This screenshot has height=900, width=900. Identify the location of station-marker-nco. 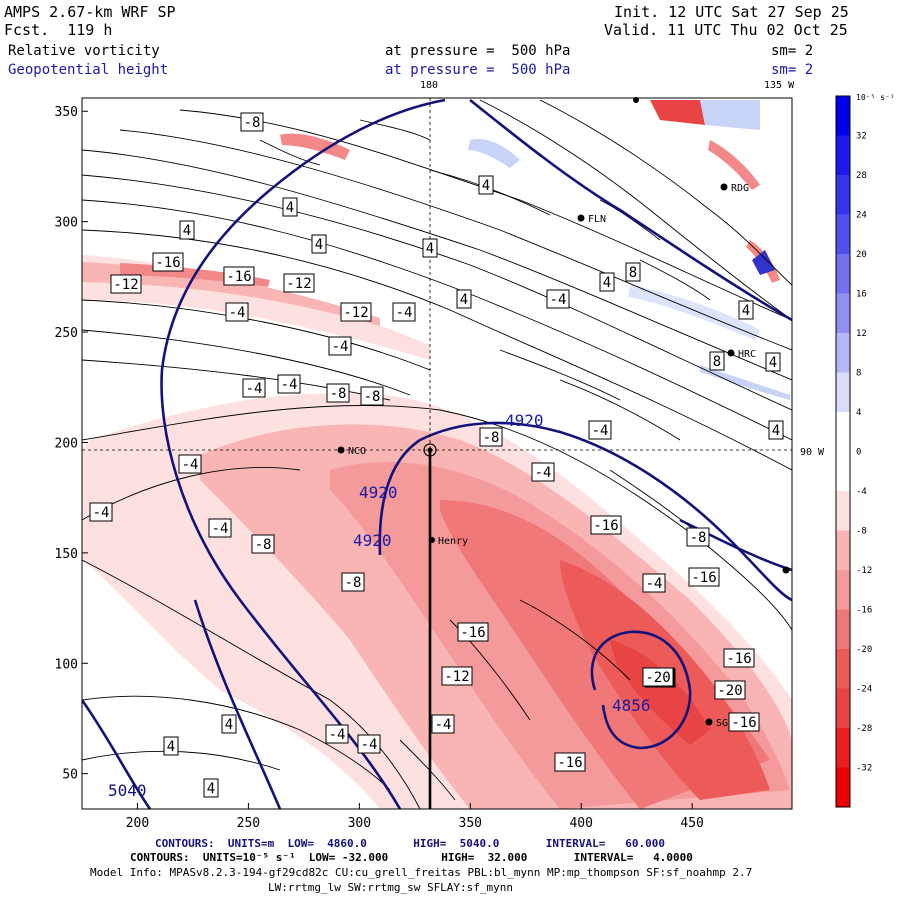
(341, 450).